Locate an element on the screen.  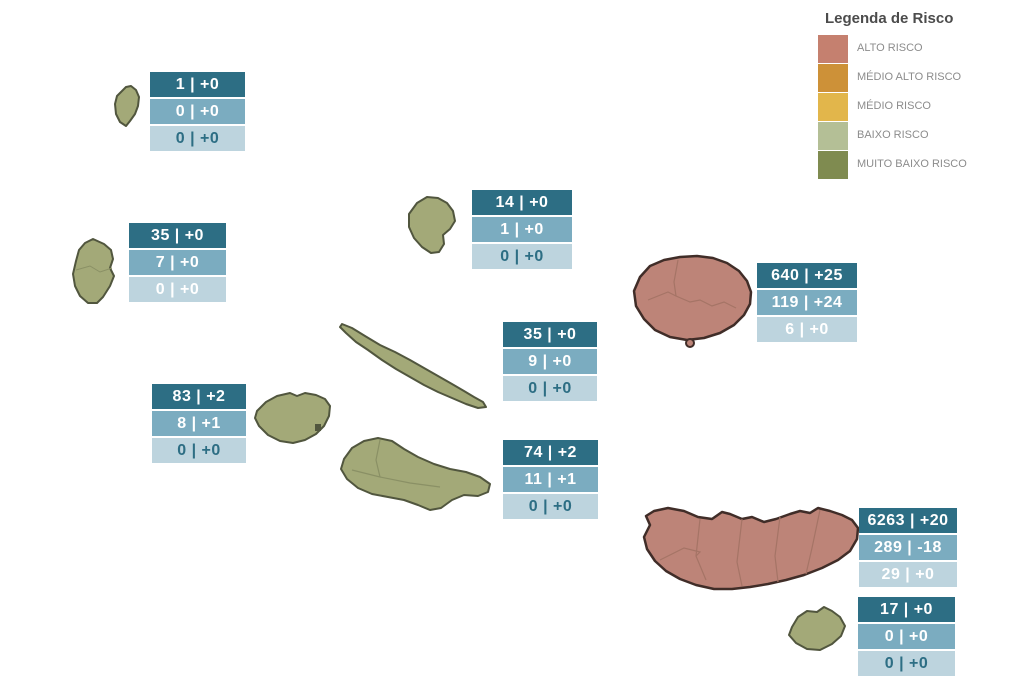
legend-item-label: MÉDIO RISCO is located at coordinates (894, 106).